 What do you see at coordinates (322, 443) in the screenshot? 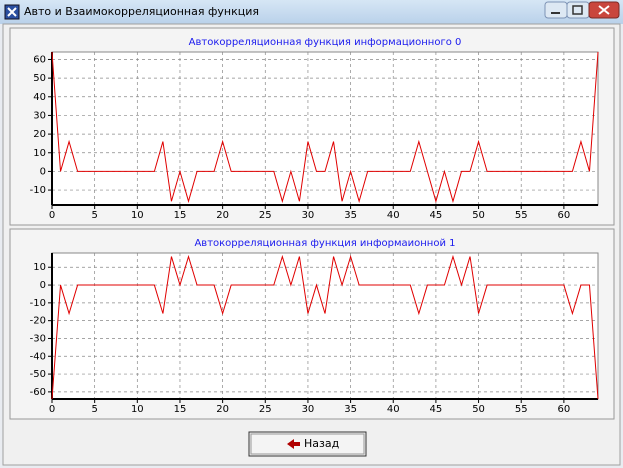
I see `back-button-label: Назад` at bounding box center [322, 443].